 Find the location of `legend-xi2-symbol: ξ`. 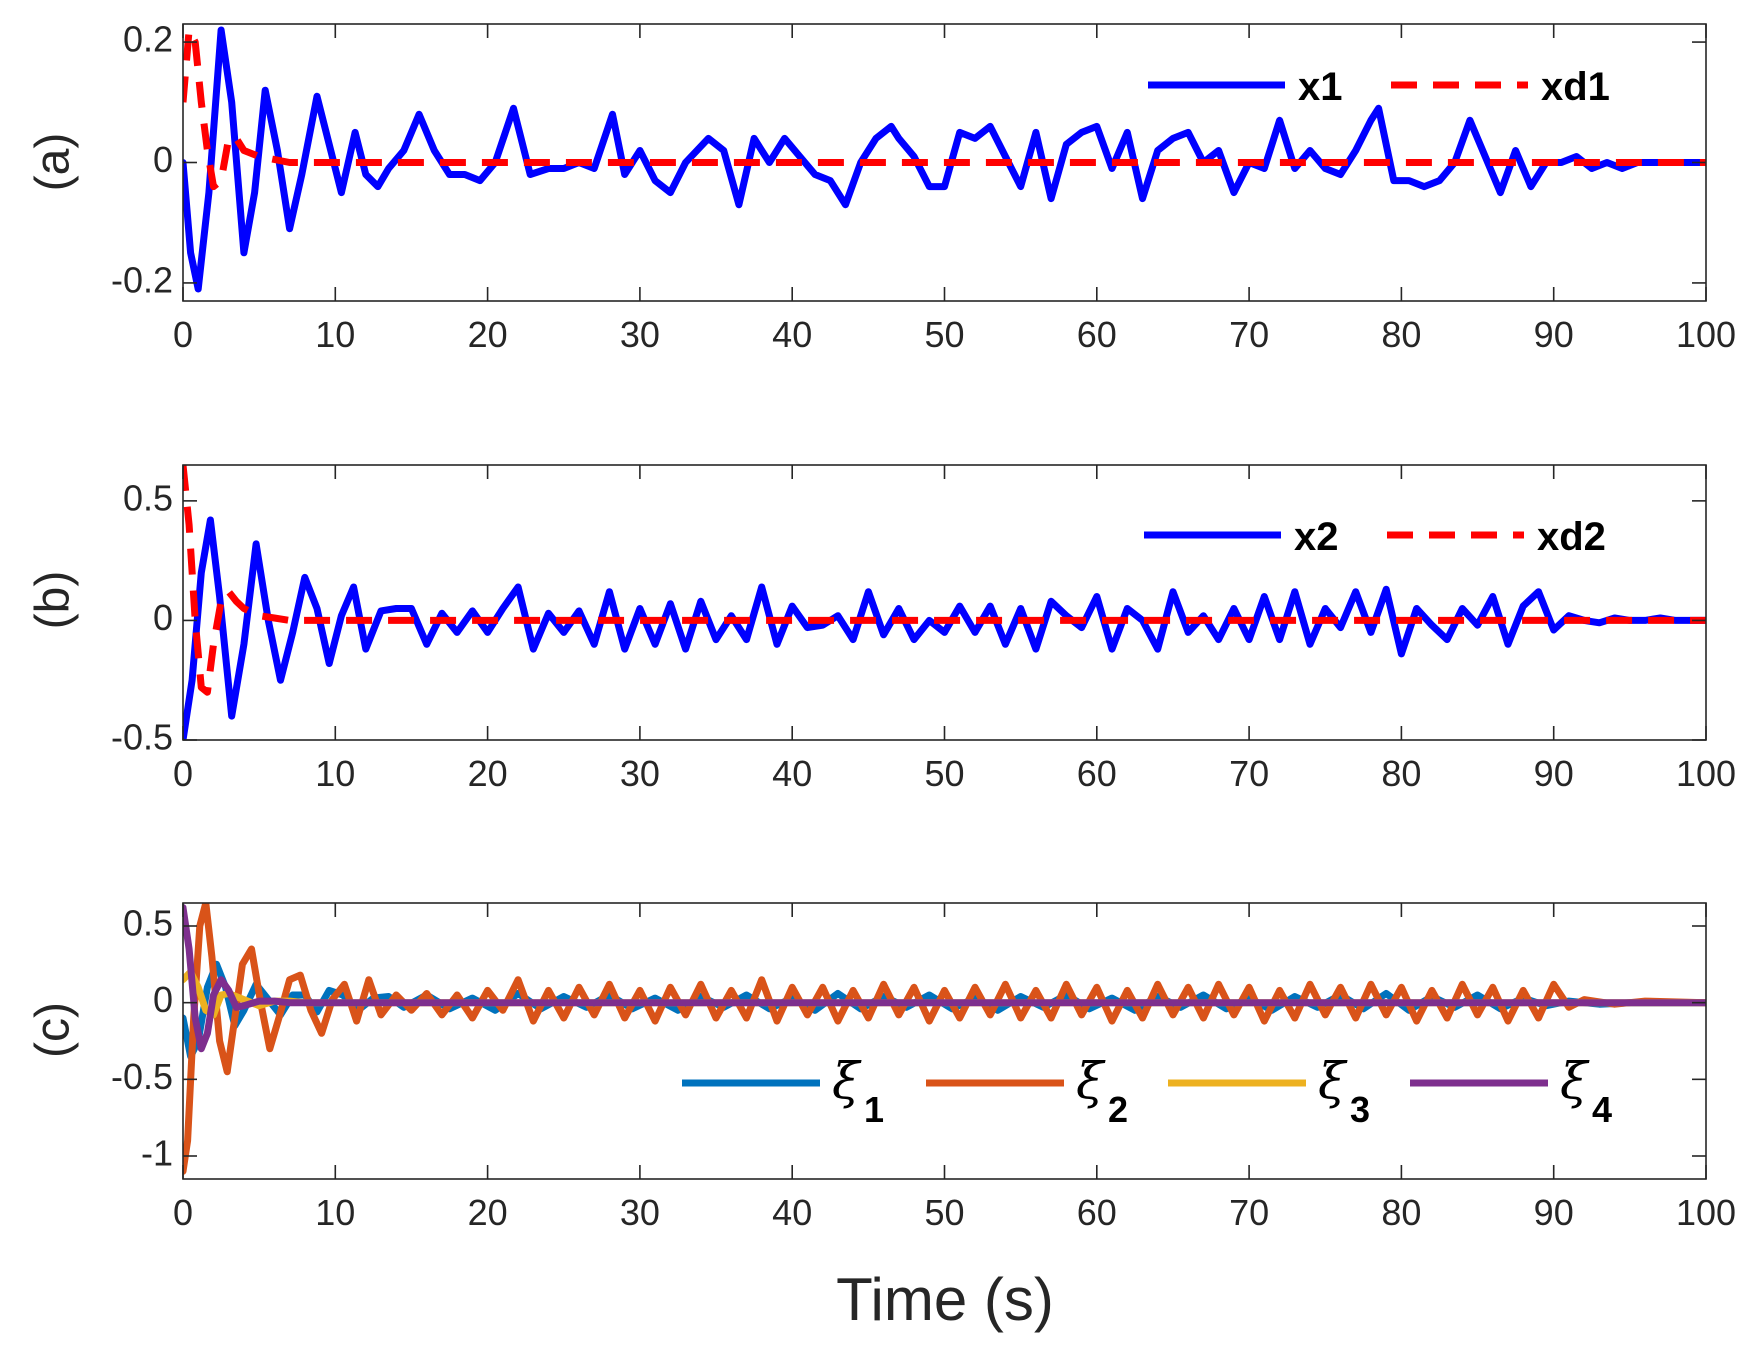

legend-xi2-symbol: ξ is located at coordinates (1091, 1081).